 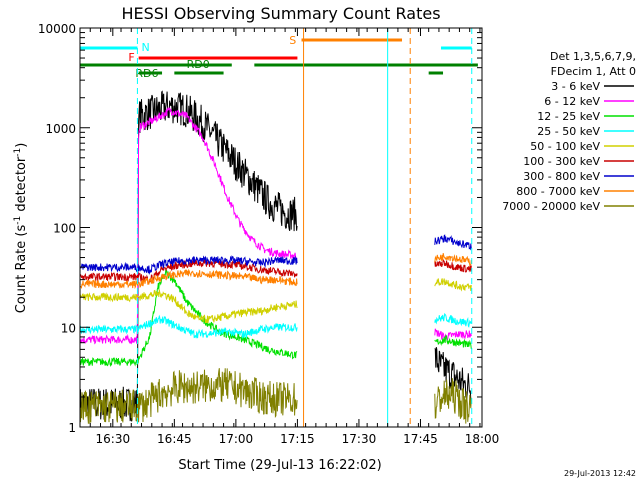 I want to click on legend-title-line-2: FDecim 1, Att 0, so click(x=593, y=71).